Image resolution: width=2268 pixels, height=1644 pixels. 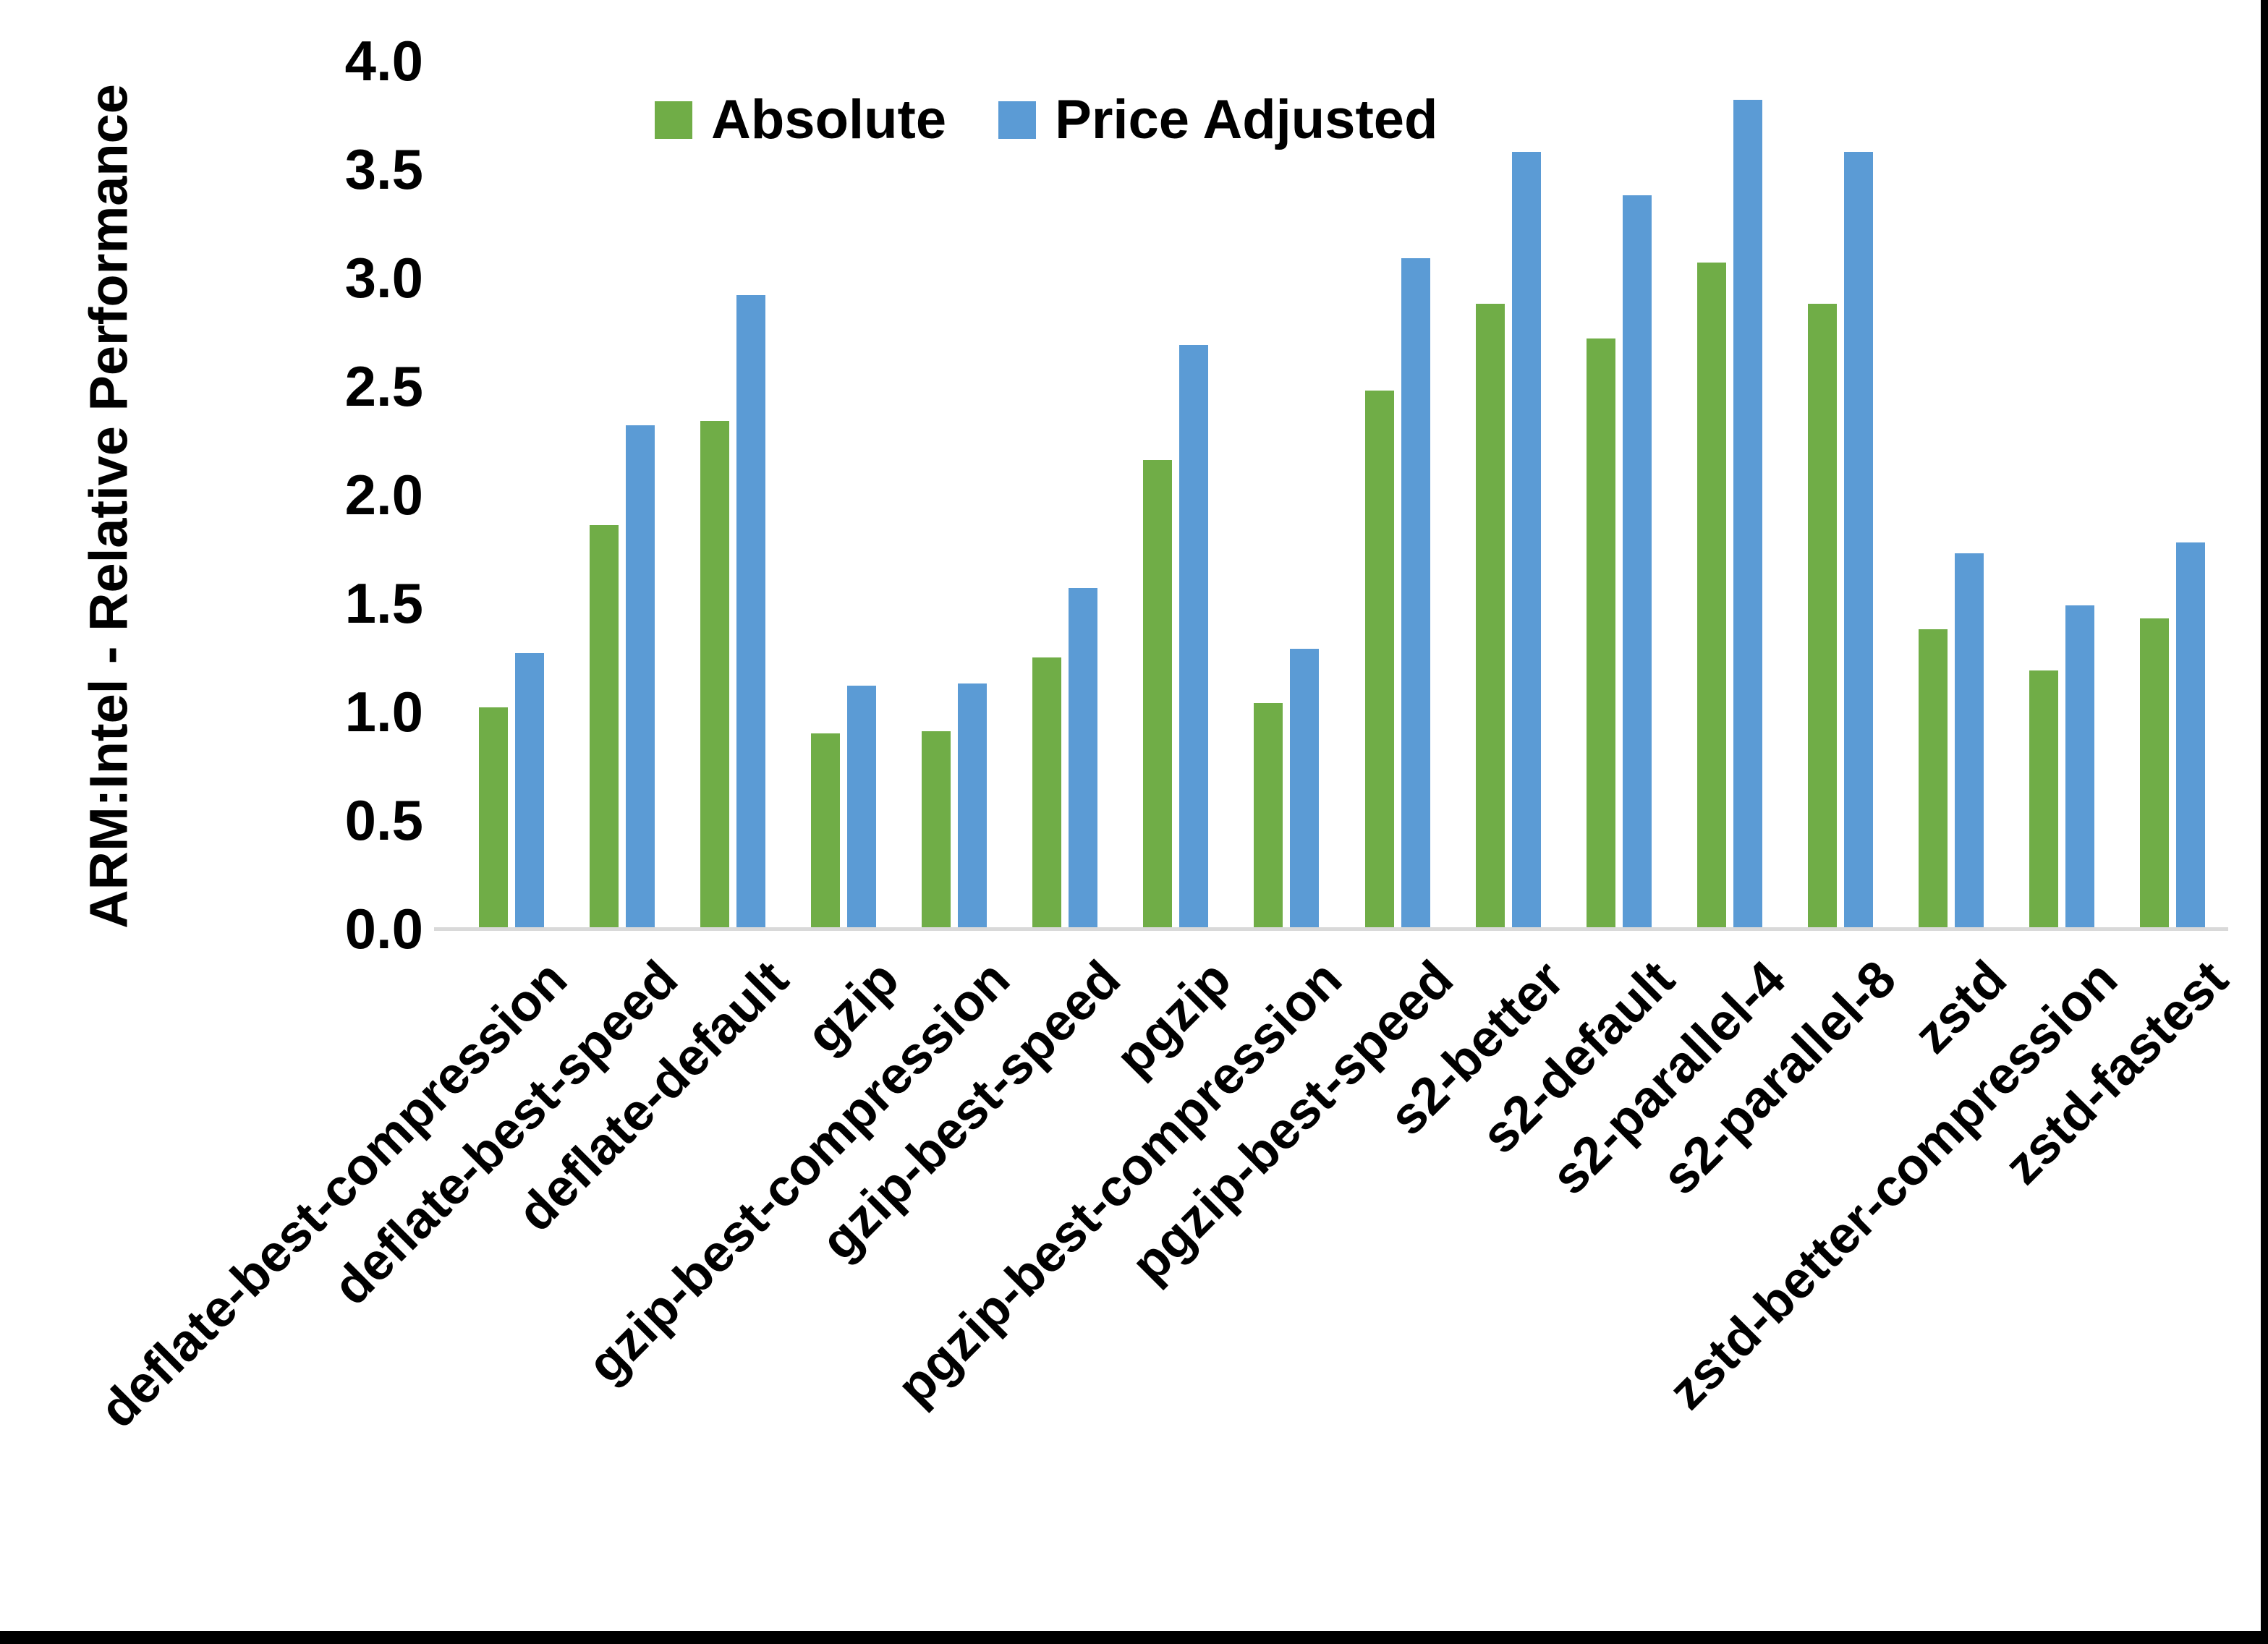 I want to click on legend-item: Price Adjusted, so click(x=1217, y=120).